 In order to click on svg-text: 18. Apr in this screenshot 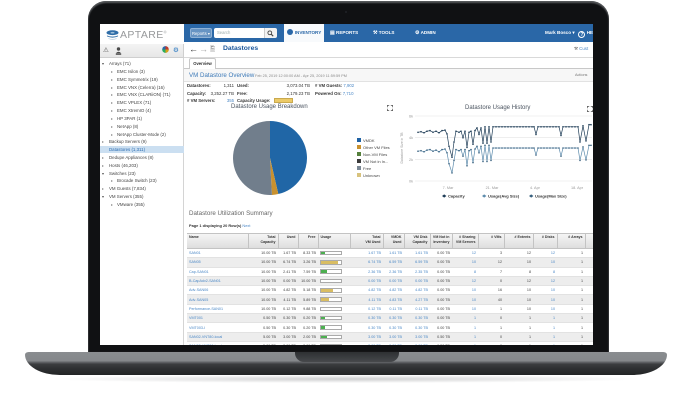, I will do `click(577, 188)`.